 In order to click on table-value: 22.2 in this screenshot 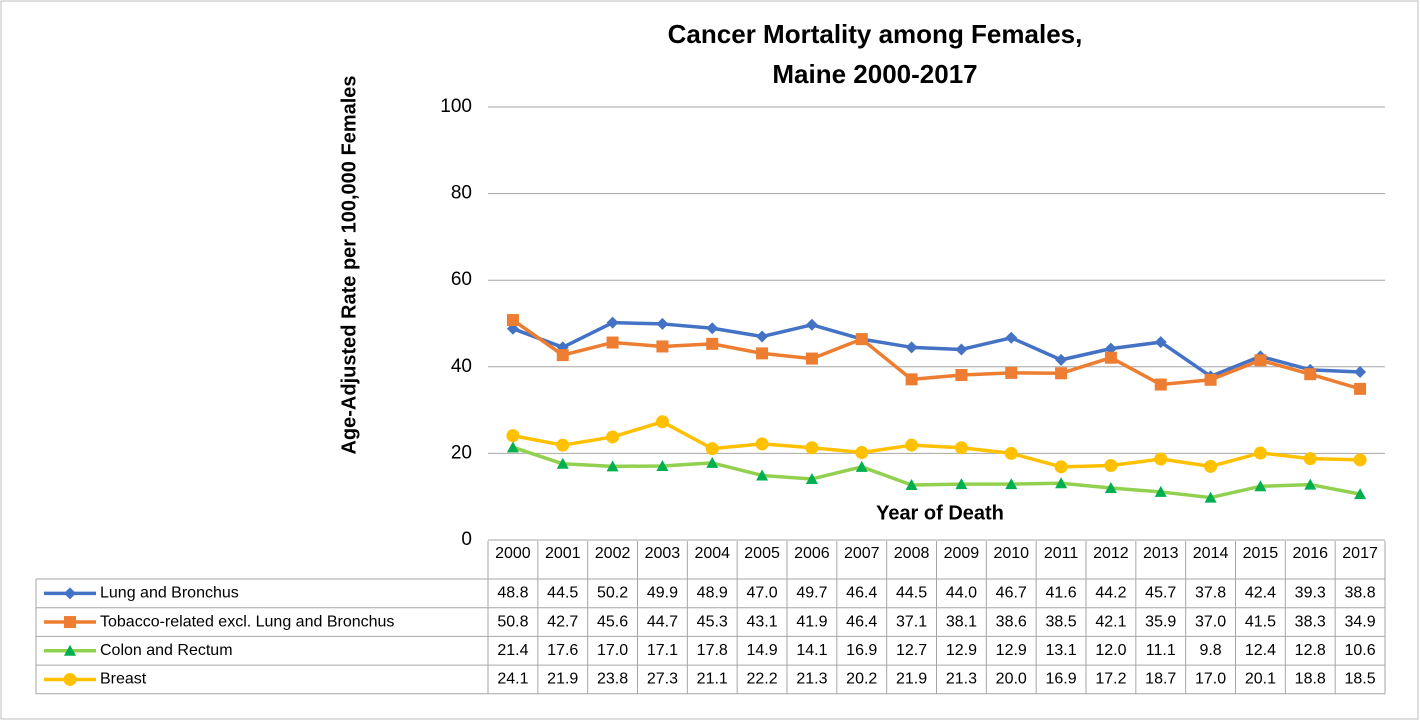, I will do `click(762, 679)`.